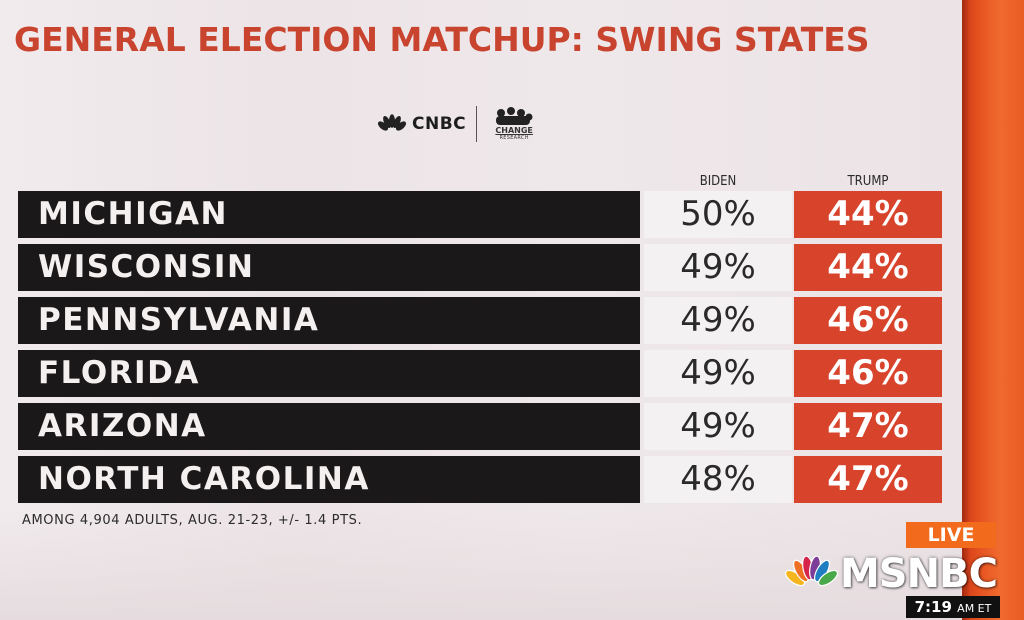  What do you see at coordinates (718, 214) in the screenshot?
I see `biden-value: 50%` at bounding box center [718, 214].